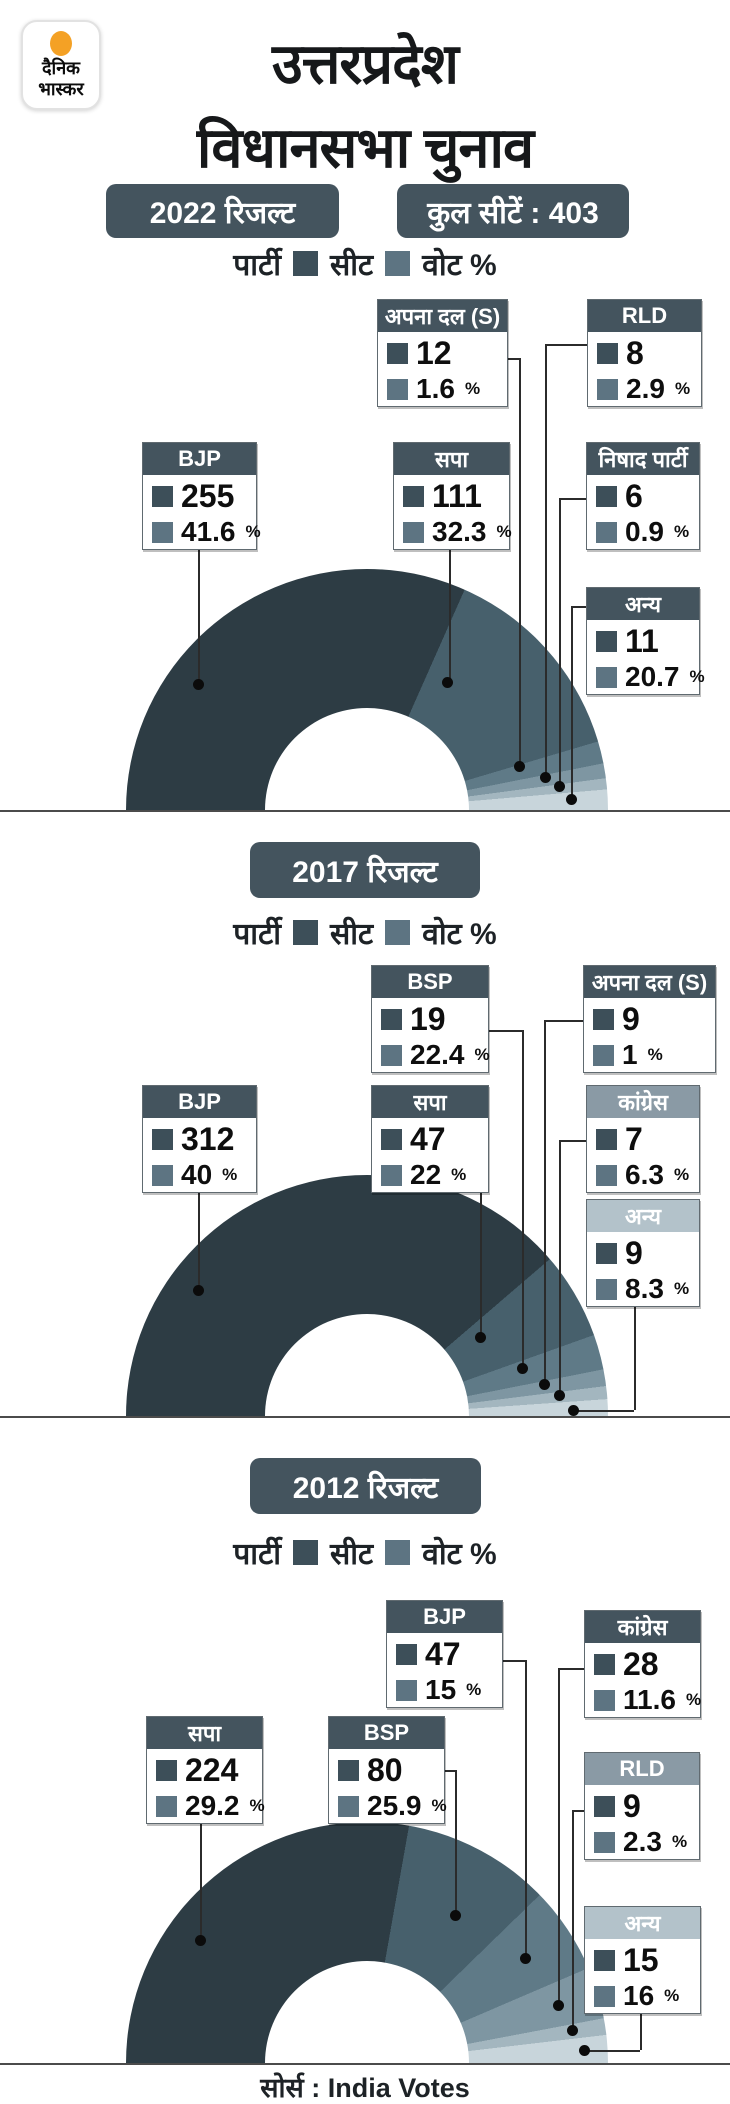  What do you see at coordinates (643, 459) in the screenshot?
I see `party-card-header: निषाद पार्टी` at bounding box center [643, 459].